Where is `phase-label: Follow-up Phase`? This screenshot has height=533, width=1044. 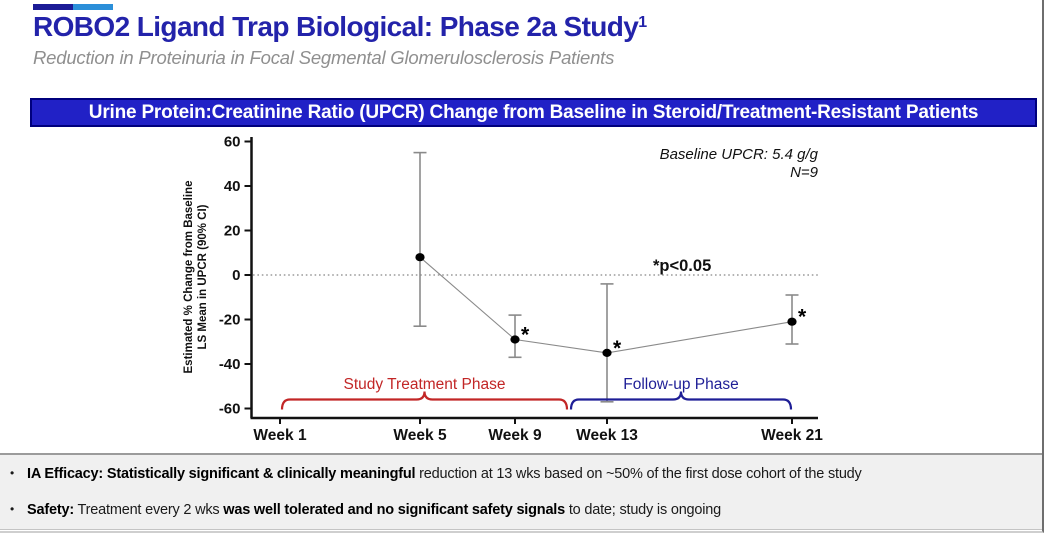
phase-label: Follow-up Phase is located at coordinates (680, 384).